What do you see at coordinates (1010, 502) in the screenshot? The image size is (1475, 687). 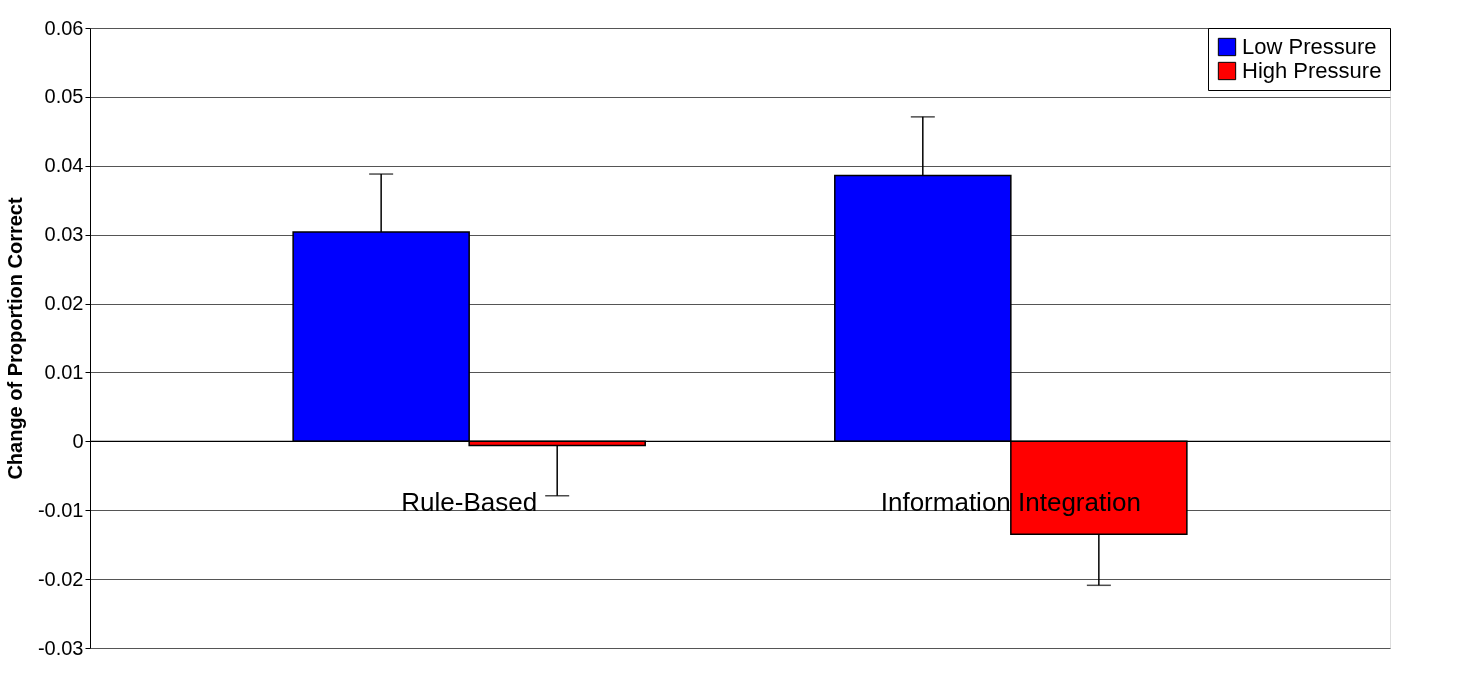 I see `x-tick-label: Information Integration` at bounding box center [1010, 502].